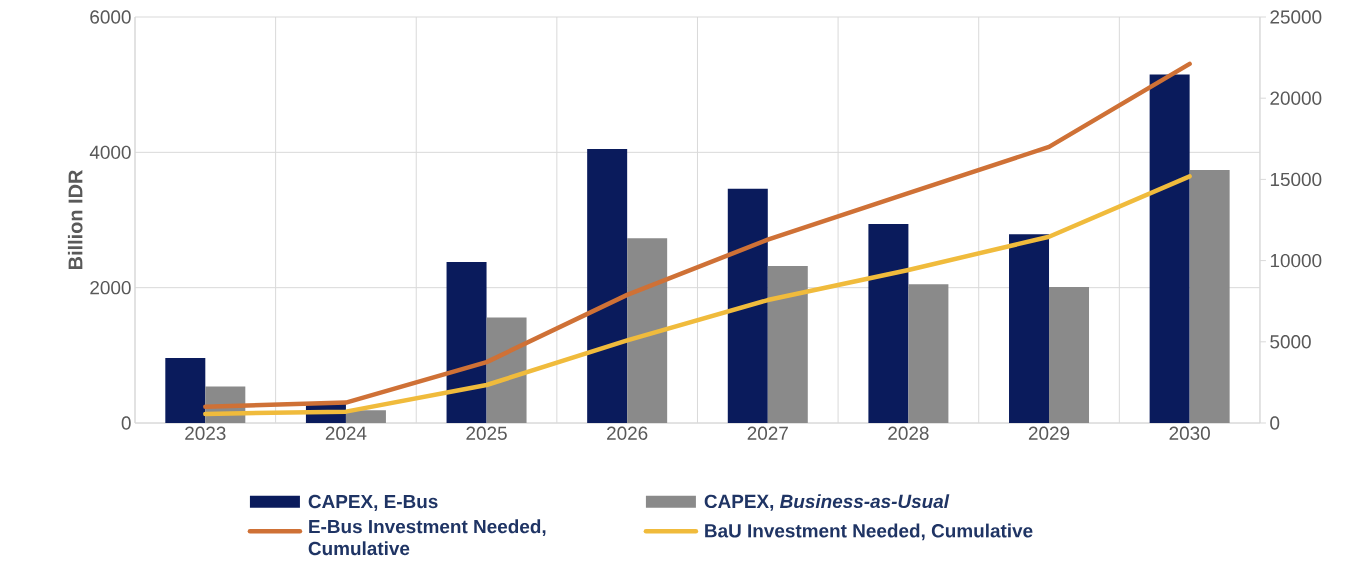 This screenshot has height=586, width=1353. What do you see at coordinates (486, 433) in the screenshot?
I see `x-tick-label: 2025` at bounding box center [486, 433].